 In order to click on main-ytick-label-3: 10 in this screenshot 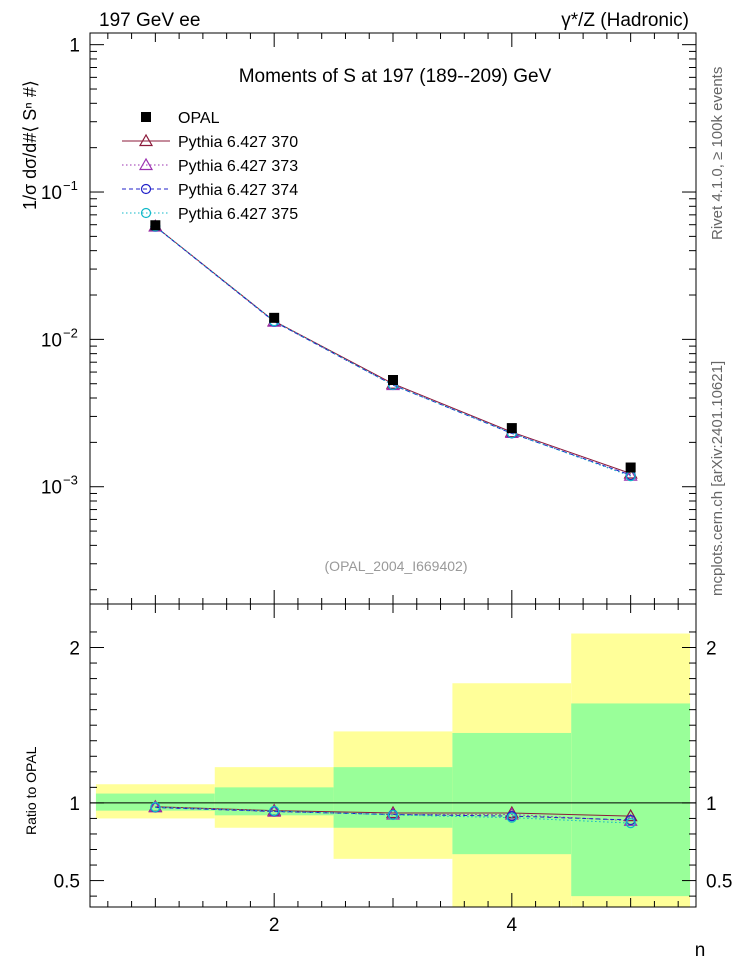, I will do `click(51, 340)`.